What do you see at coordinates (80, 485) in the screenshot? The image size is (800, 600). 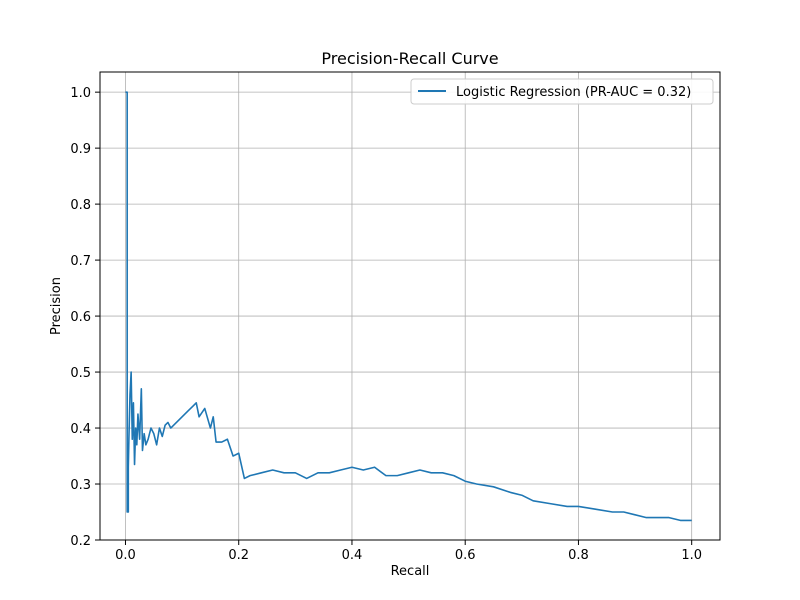 I see `y-tick-label: 0.3` at bounding box center [80, 485].